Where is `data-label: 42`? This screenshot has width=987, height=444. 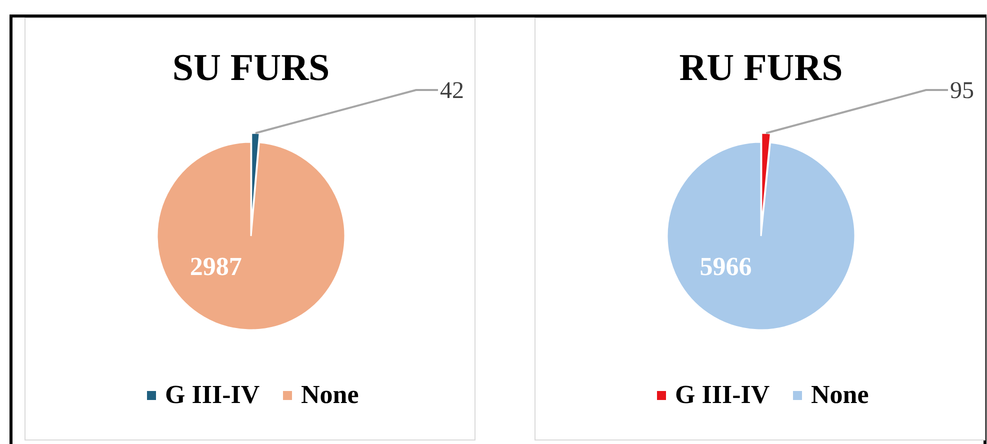 data-label: 42 is located at coordinates (452, 91).